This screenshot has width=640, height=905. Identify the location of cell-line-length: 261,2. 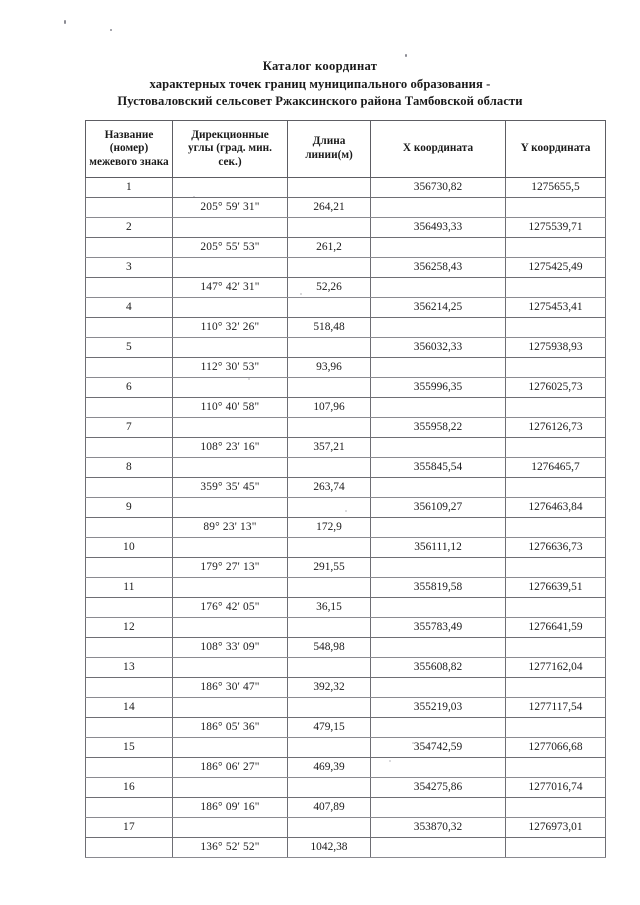
(329, 247).